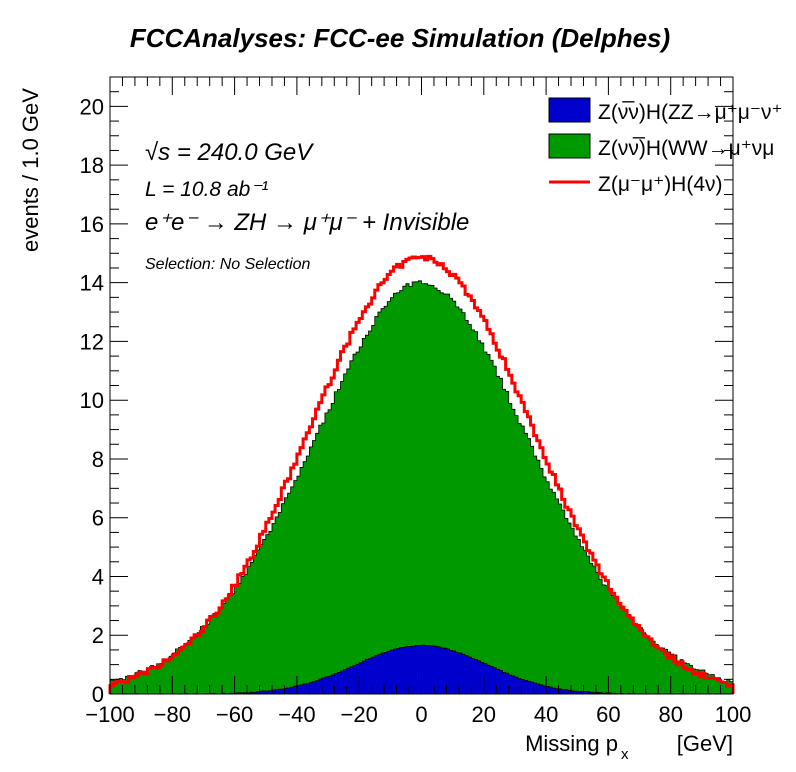 The height and width of the screenshot is (772, 796). Describe the element at coordinates (92, 400) in the screenshot. I see `y-tick-label: 10` at that location.